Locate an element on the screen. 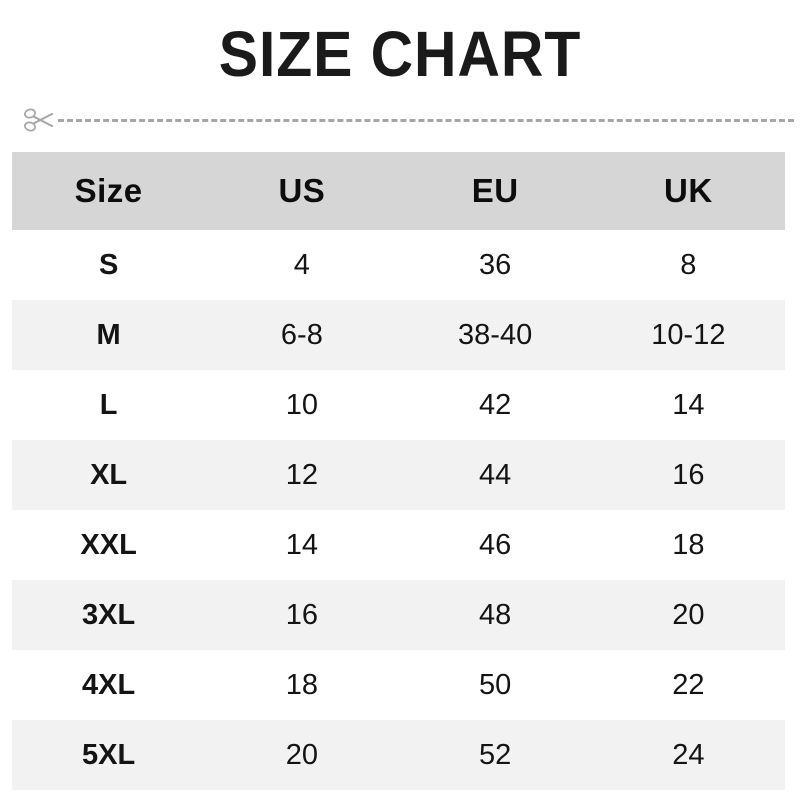 The image size is (800, 800). column-header-size: Size is located at coordinates (109, 191).